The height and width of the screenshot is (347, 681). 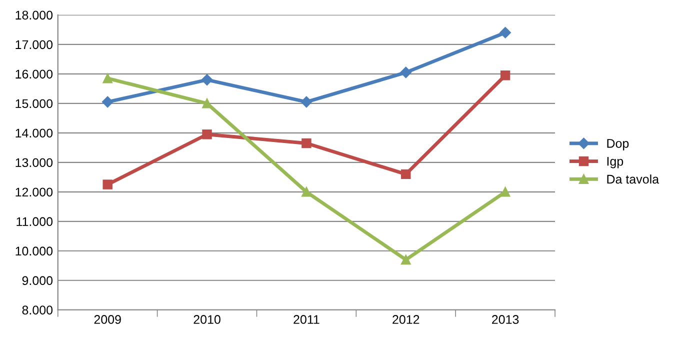 What do you see at coordinates (505, 319) in the screenshot?
I see `x-tick-label: 2013` at bounding box center [505, 319].